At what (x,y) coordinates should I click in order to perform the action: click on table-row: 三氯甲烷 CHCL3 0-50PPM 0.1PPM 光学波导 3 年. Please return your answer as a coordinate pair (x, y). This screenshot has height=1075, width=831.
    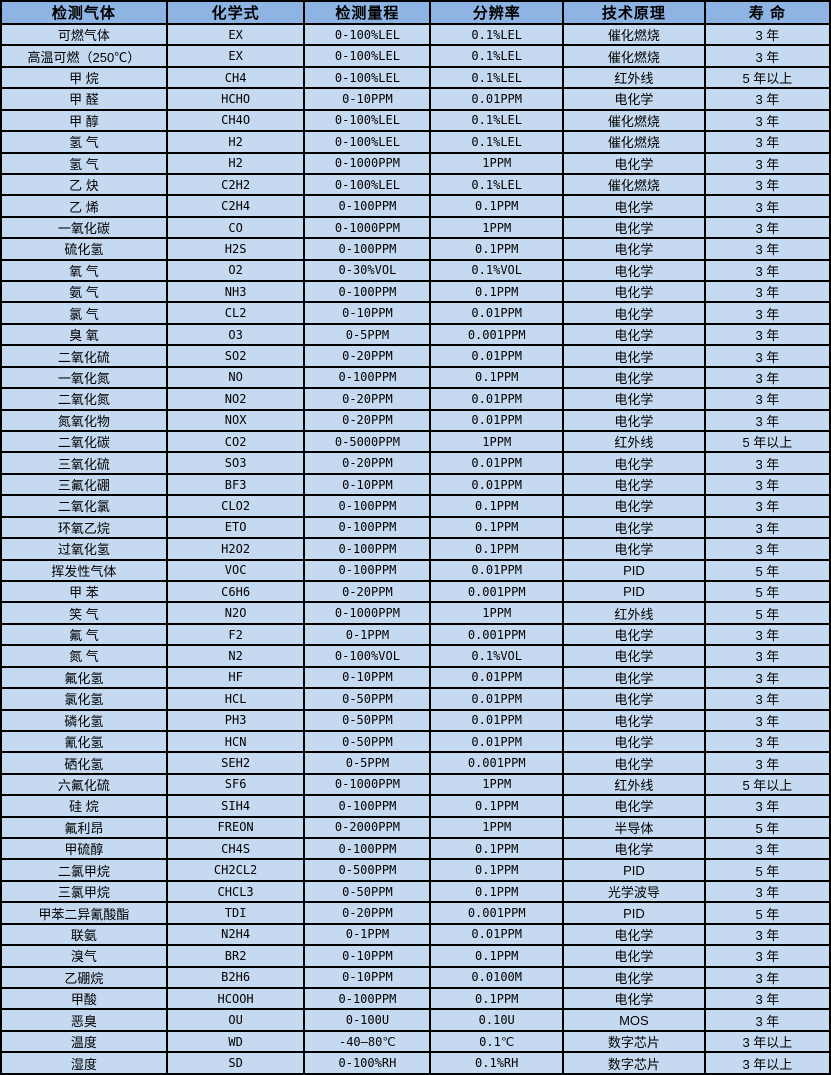
    Looking at the image, I should click on (415, 891).